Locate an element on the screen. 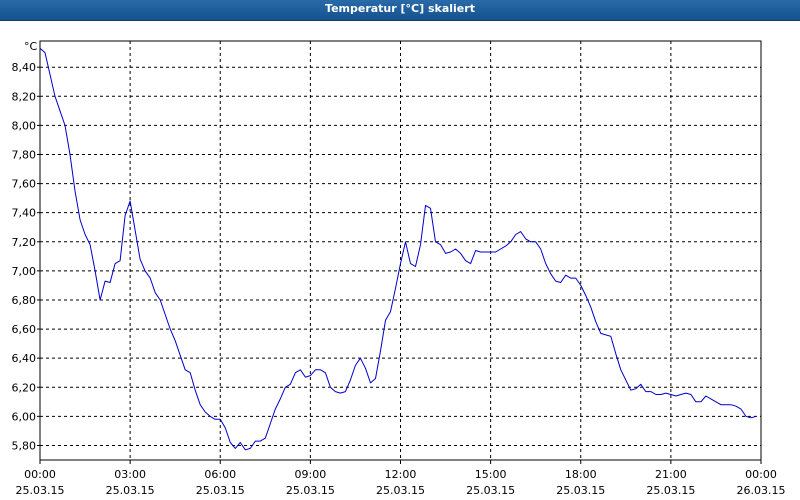  window-title: Temperatur [°C] skaliert is located at coordinates (400, 8).